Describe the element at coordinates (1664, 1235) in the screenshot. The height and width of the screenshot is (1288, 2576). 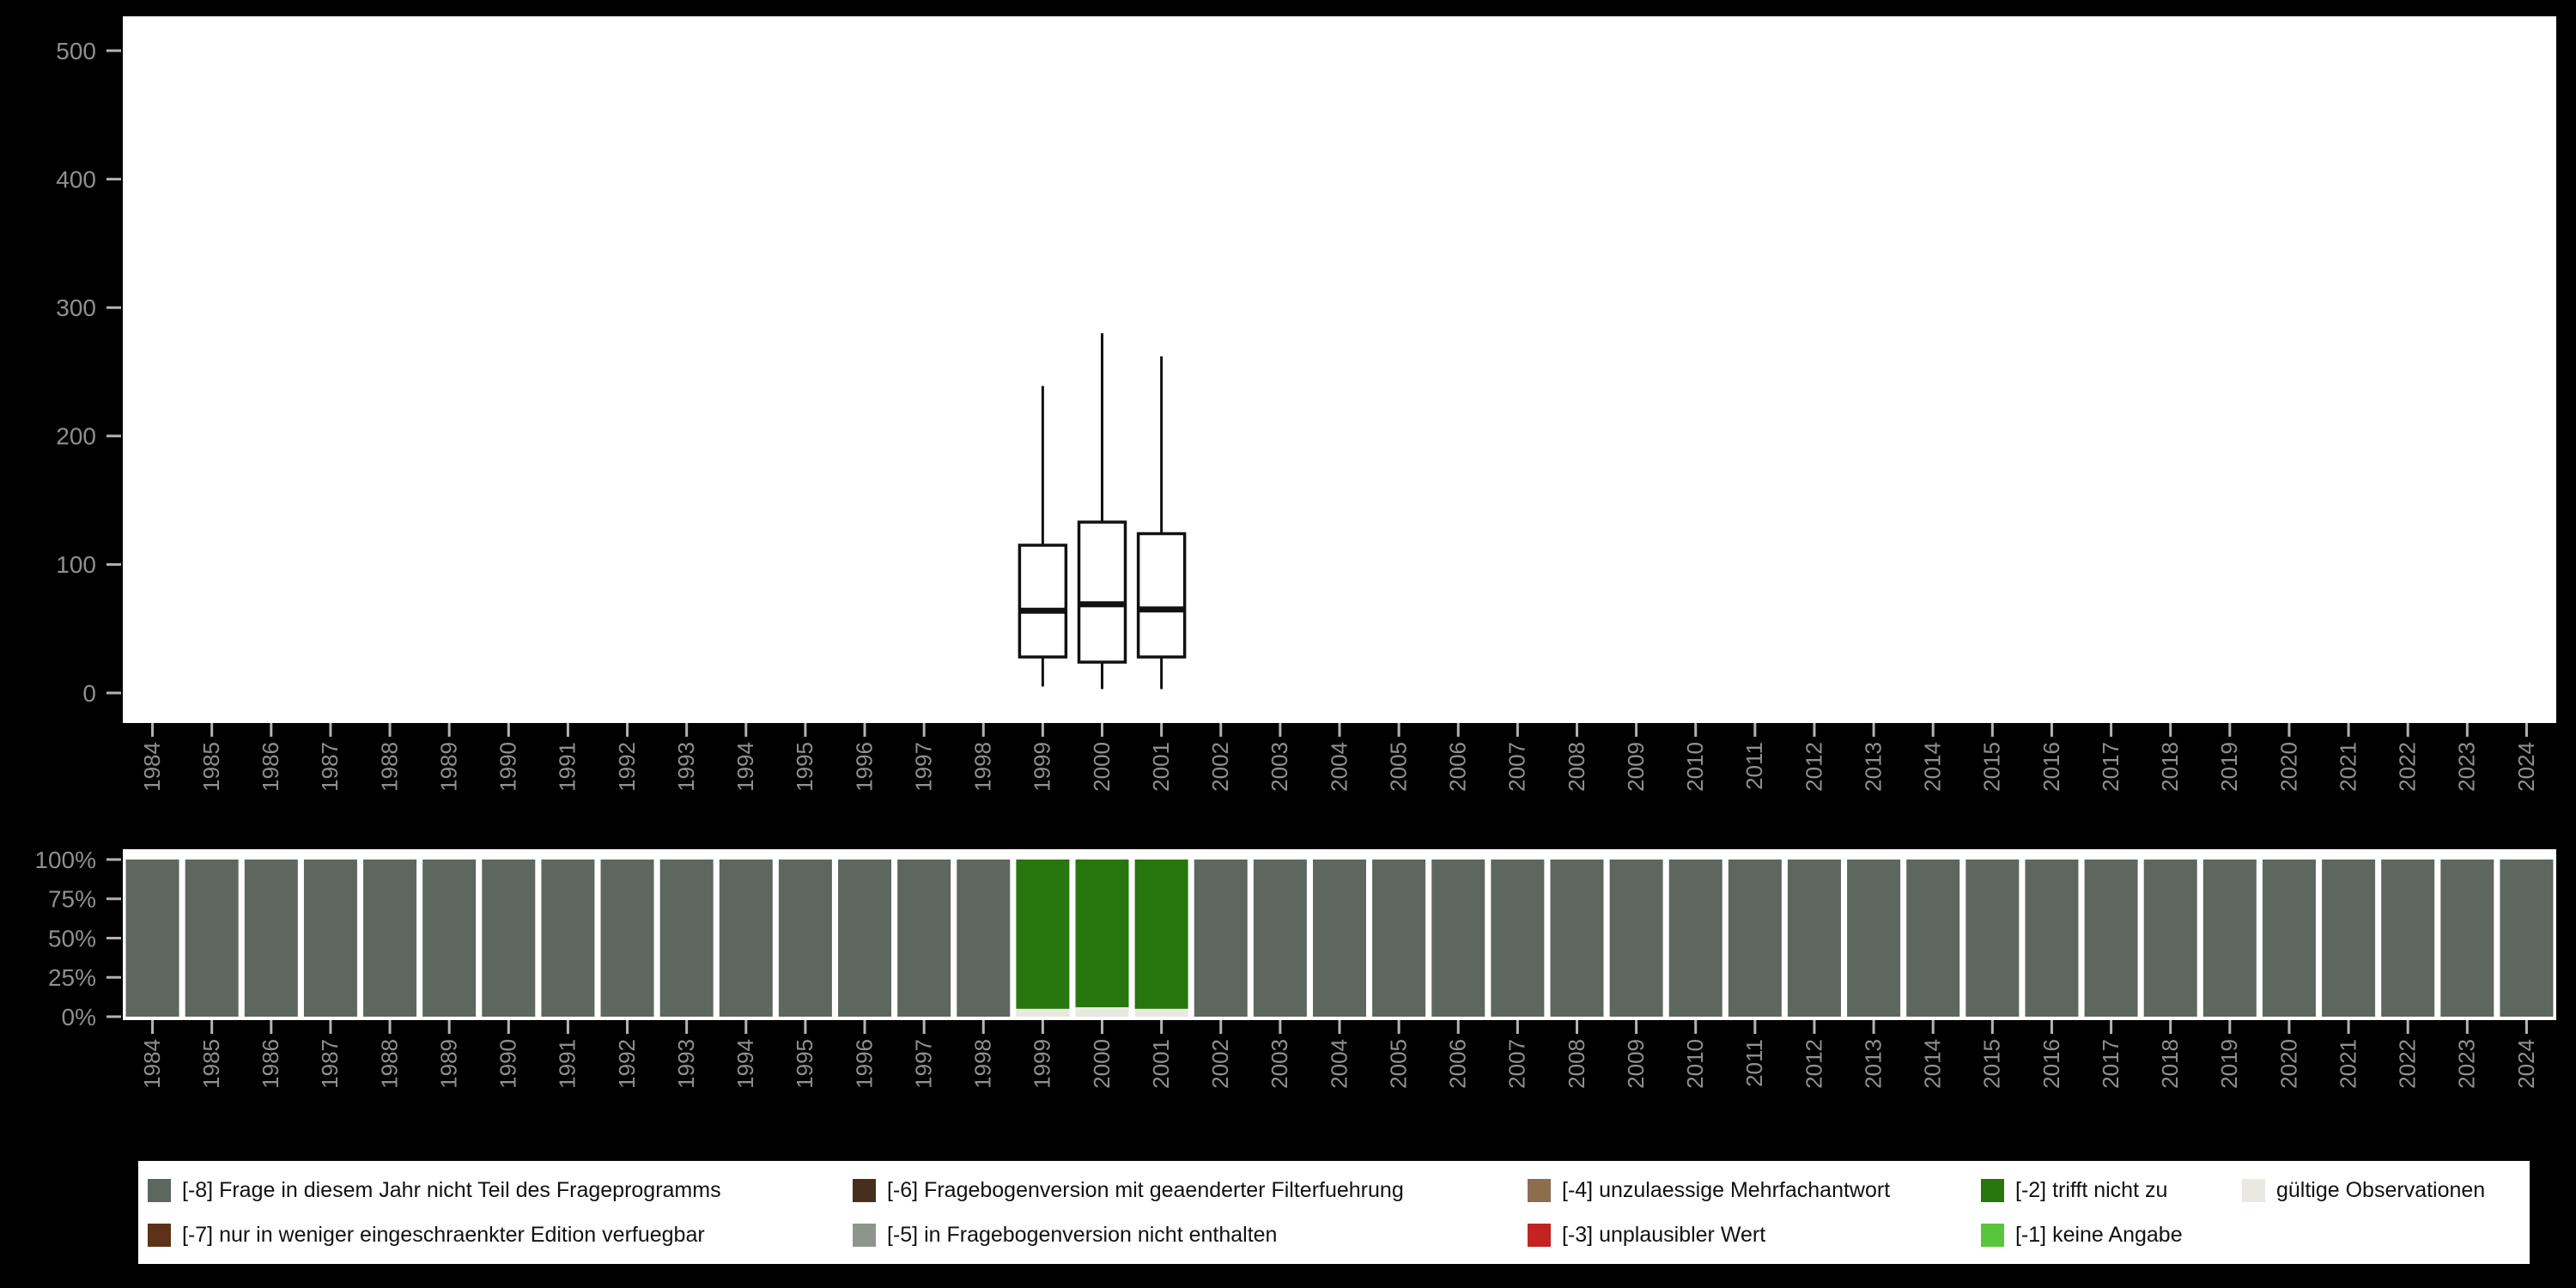
I see `legend-label: [-3] unplausibler Wert` at that location.